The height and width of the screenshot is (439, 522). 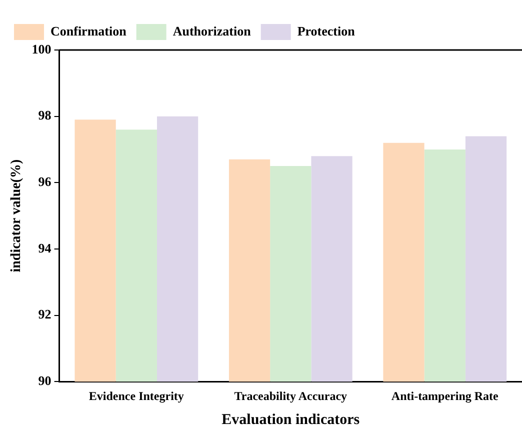 I want to click on legend-label: Confirmation, so click(x=89, y=30).